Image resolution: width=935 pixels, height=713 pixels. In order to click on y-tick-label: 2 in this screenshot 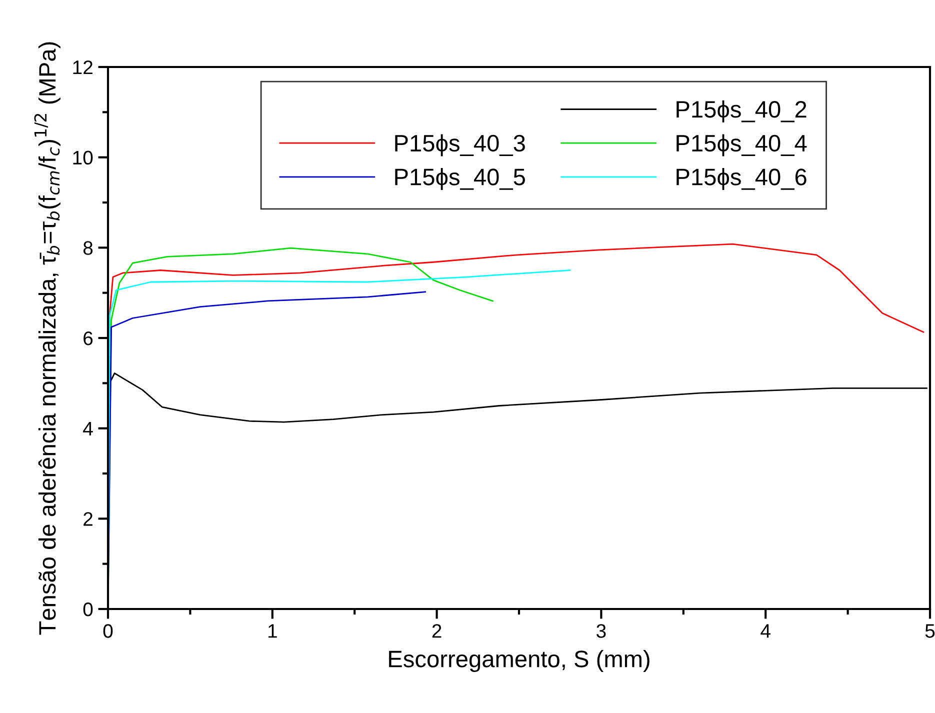, I will do `click(88, 519)`.